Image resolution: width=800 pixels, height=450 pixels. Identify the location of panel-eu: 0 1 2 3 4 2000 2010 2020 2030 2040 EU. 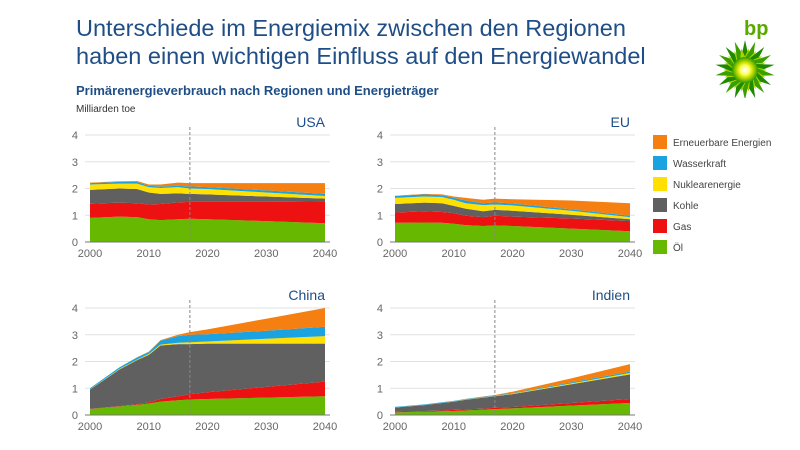
(509, 187).